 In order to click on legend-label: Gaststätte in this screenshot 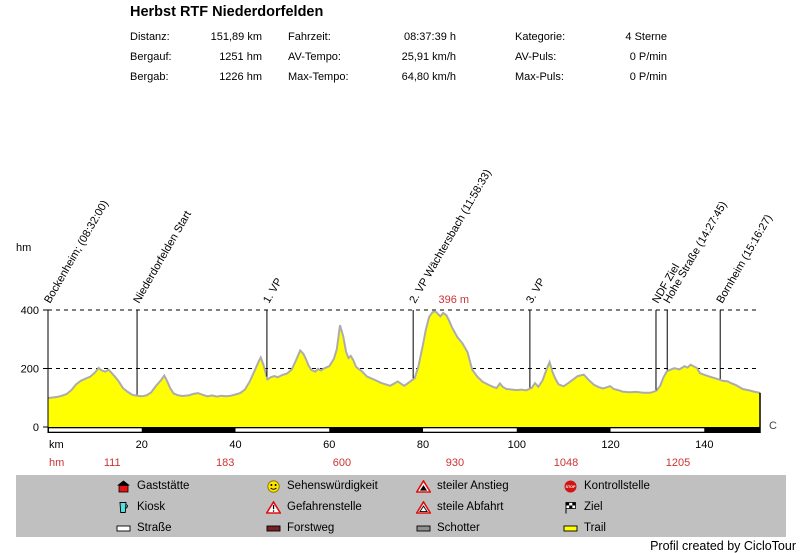, I will do `click(163, 486)`.